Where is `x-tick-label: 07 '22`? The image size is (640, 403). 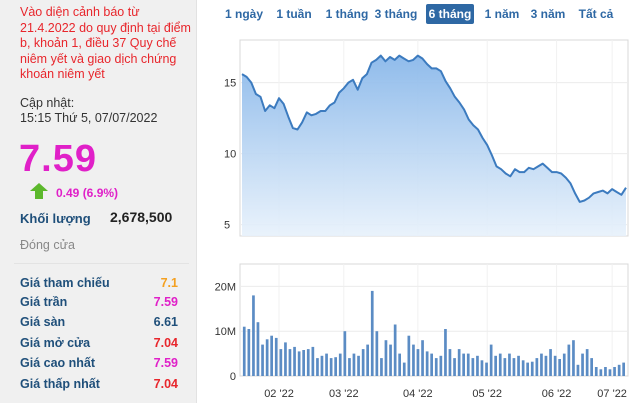
x-tick-label: 07 '22 is located at coordinates (612, 394).